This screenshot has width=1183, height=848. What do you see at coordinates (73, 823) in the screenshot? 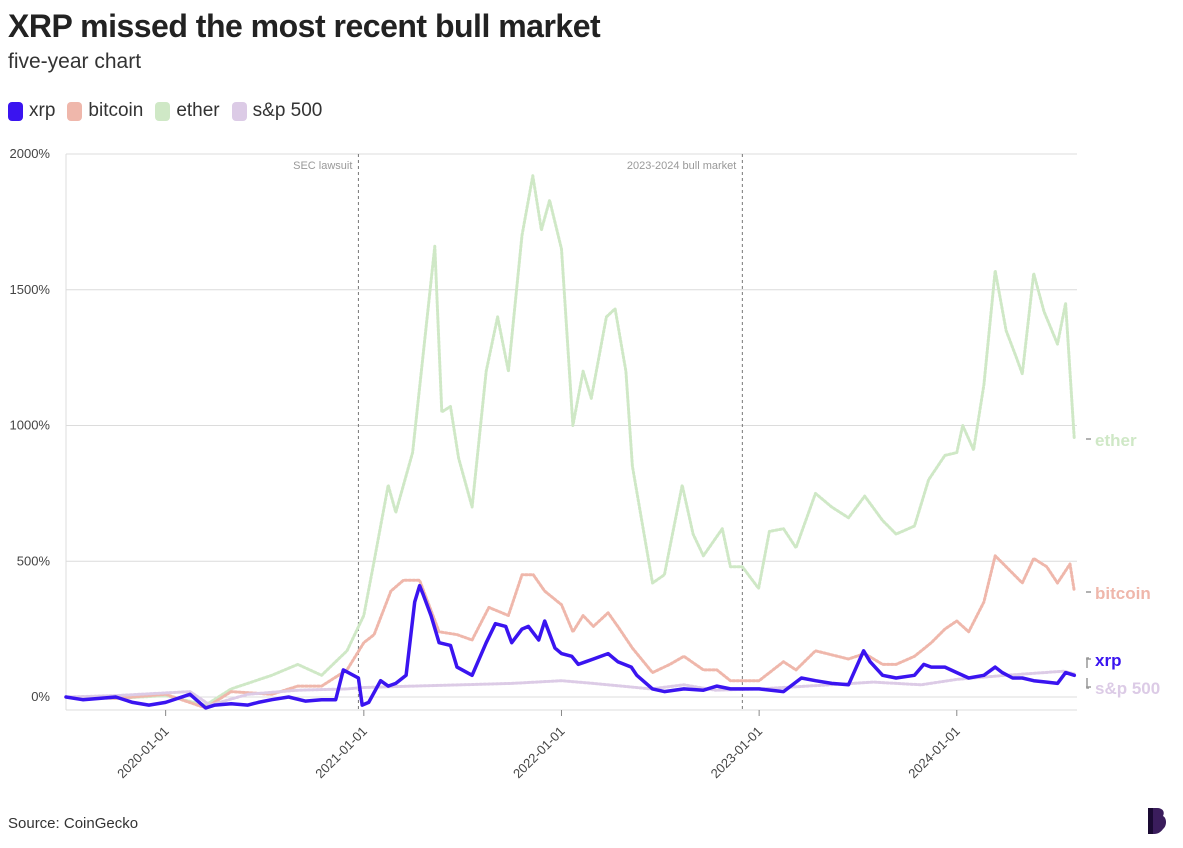
I see `source-note: Source: CoinGecko` at bounding box center [73, 823].